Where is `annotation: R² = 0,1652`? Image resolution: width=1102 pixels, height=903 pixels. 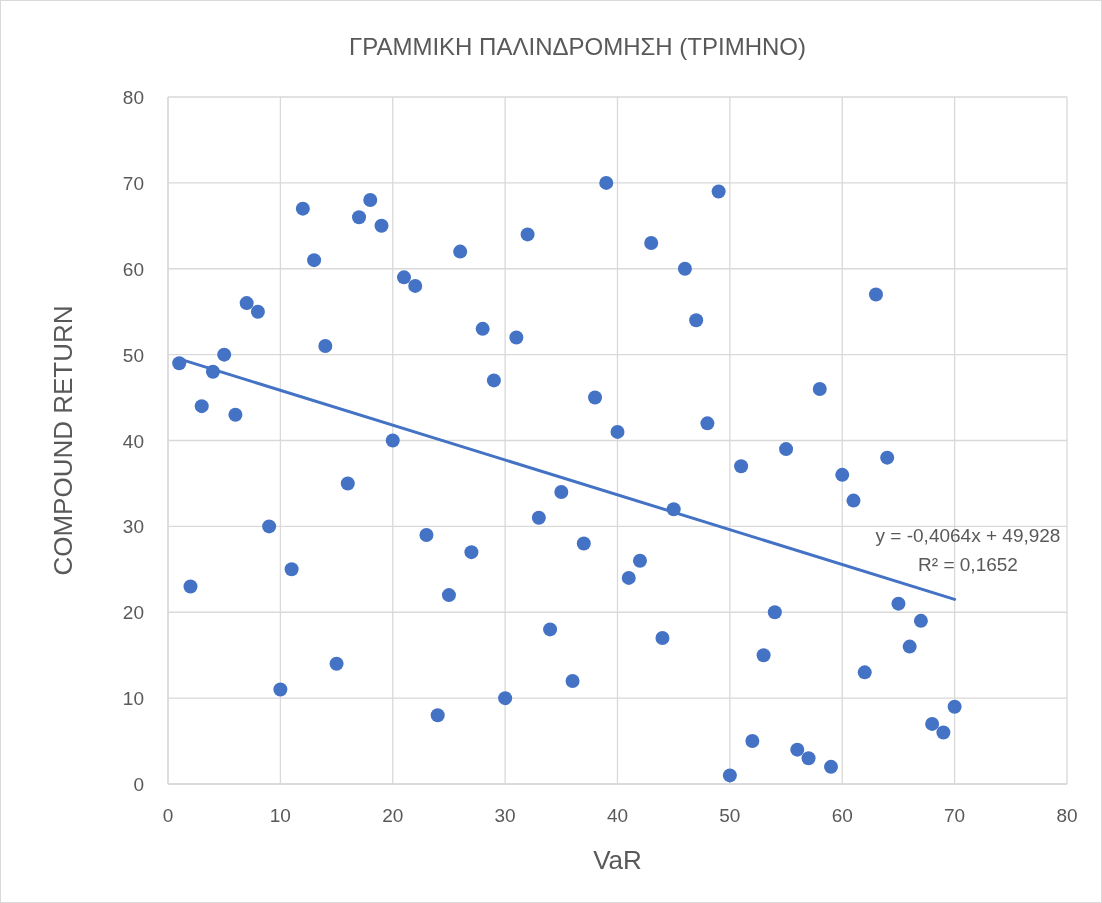
annotation: R² = 0,1652 is located at coordinates (968, 564).